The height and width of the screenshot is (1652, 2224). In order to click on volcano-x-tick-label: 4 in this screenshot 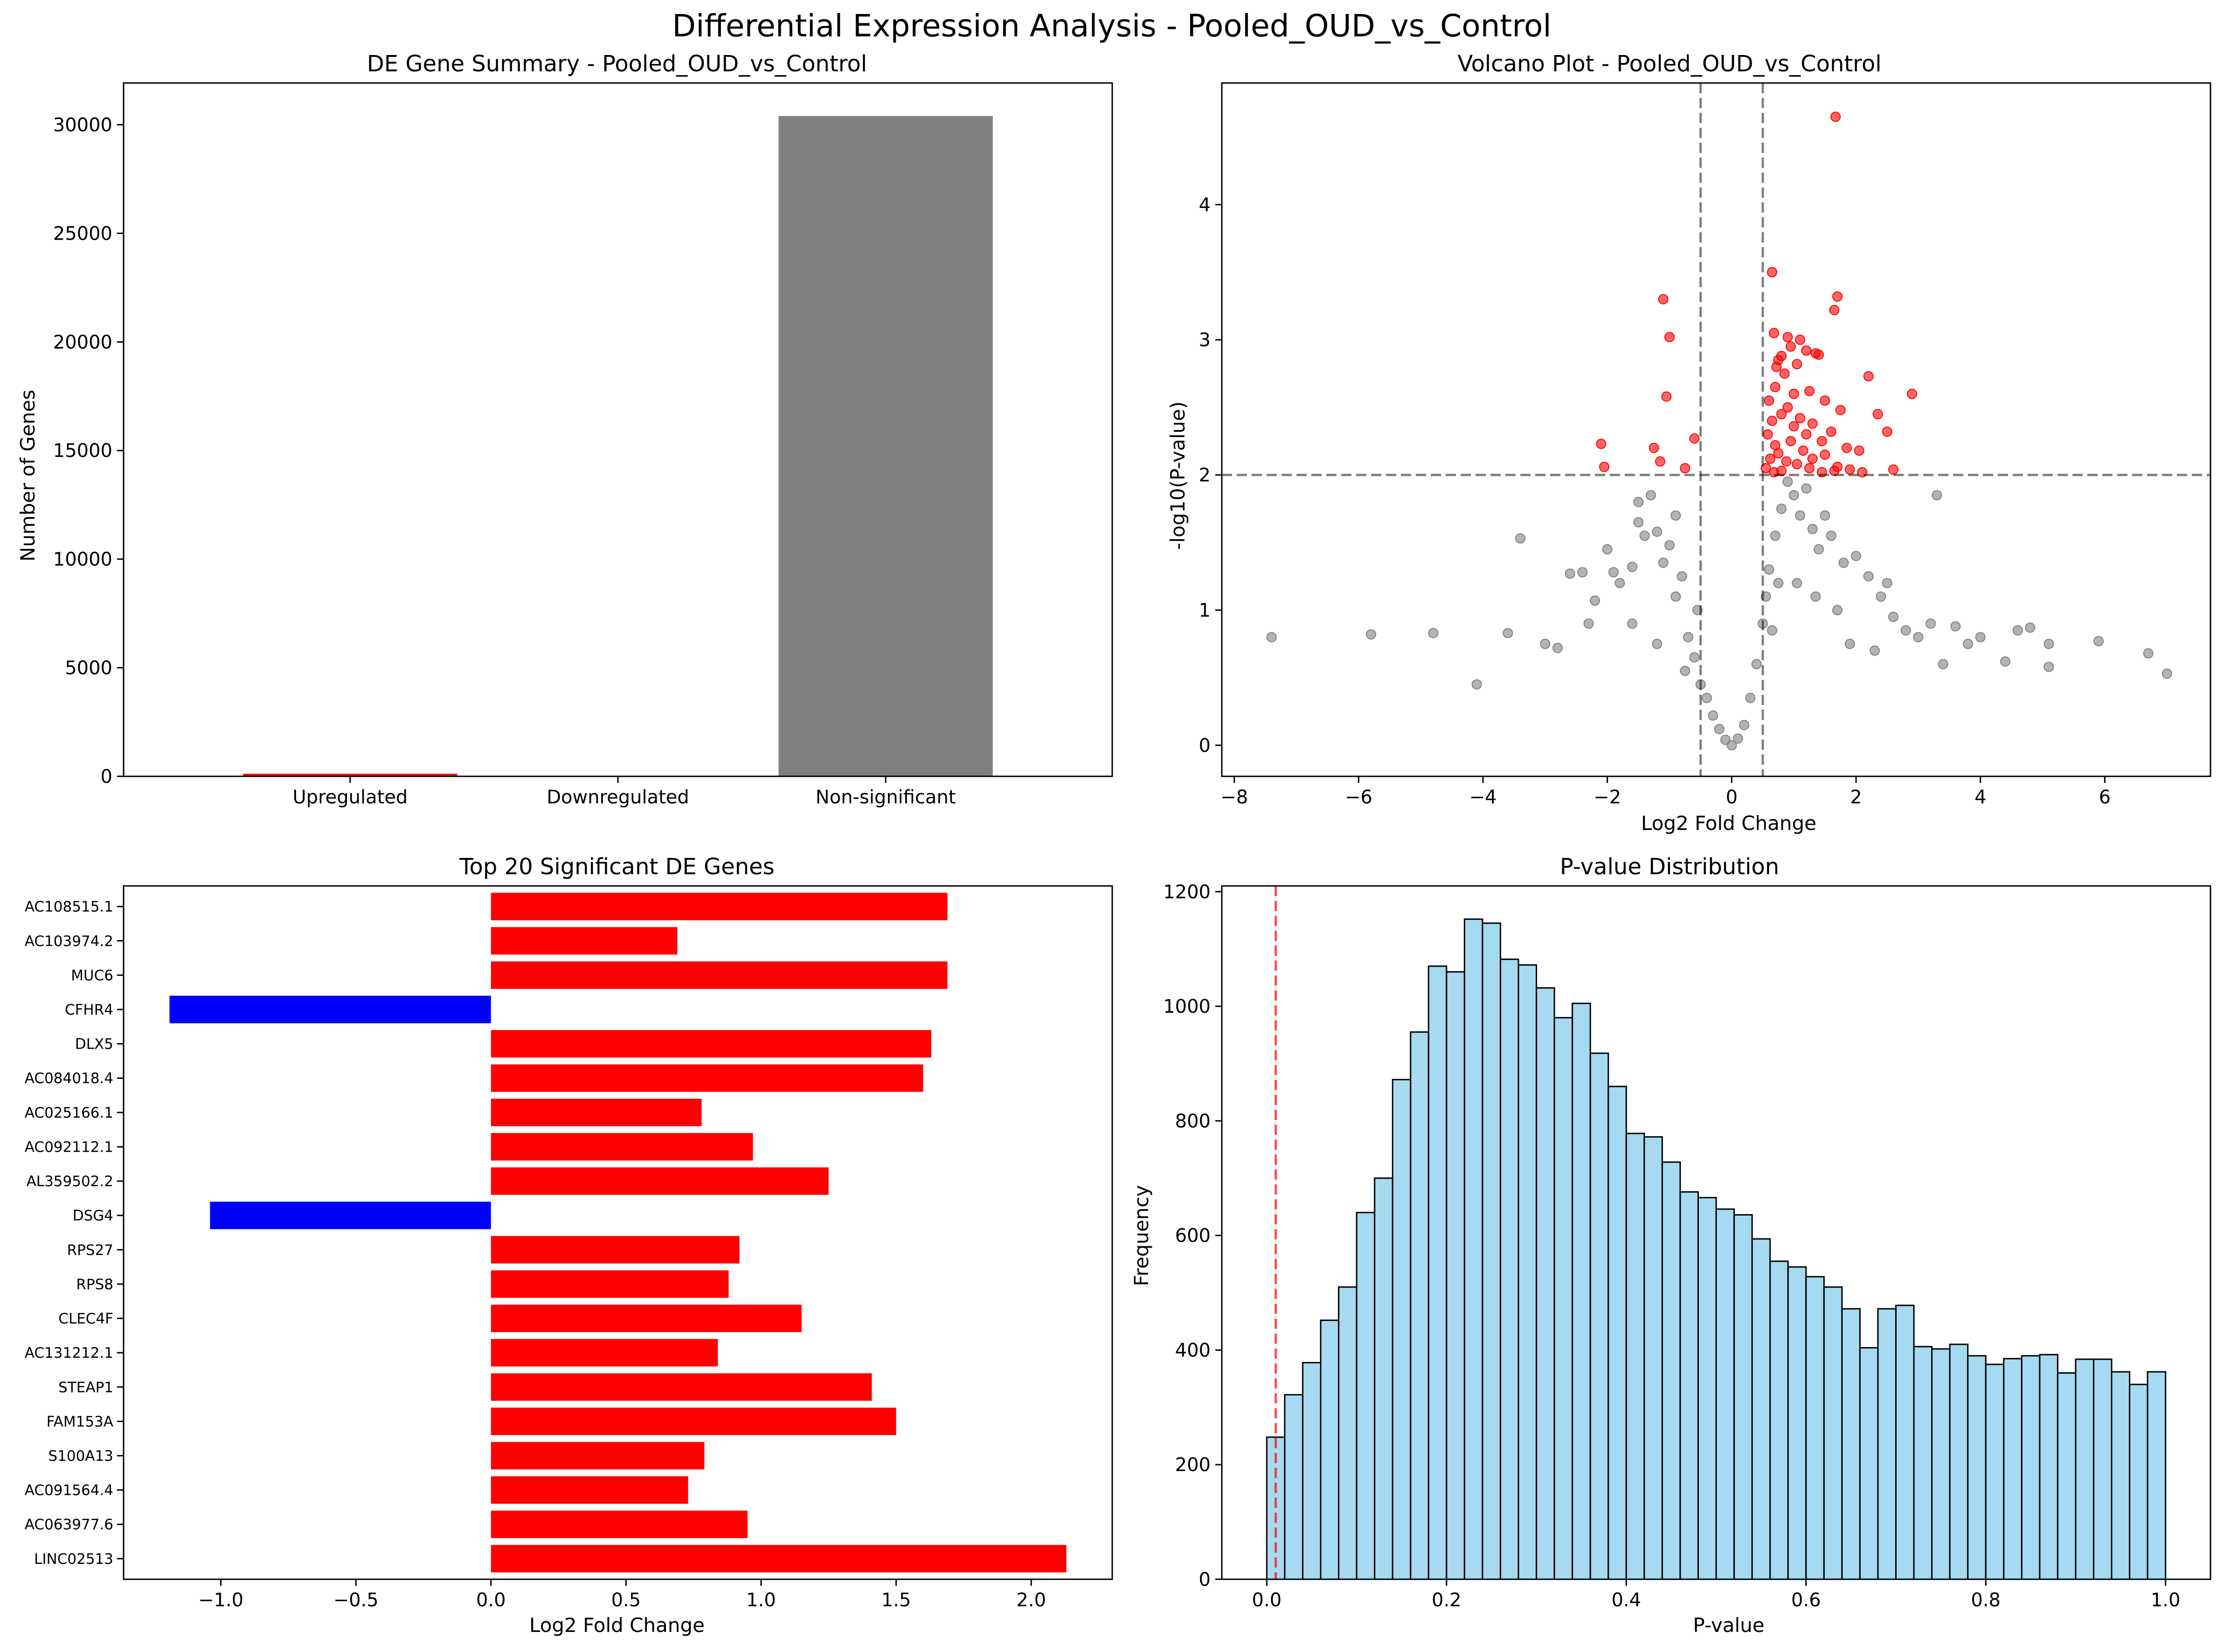, I will do `click(1980, 797)`.